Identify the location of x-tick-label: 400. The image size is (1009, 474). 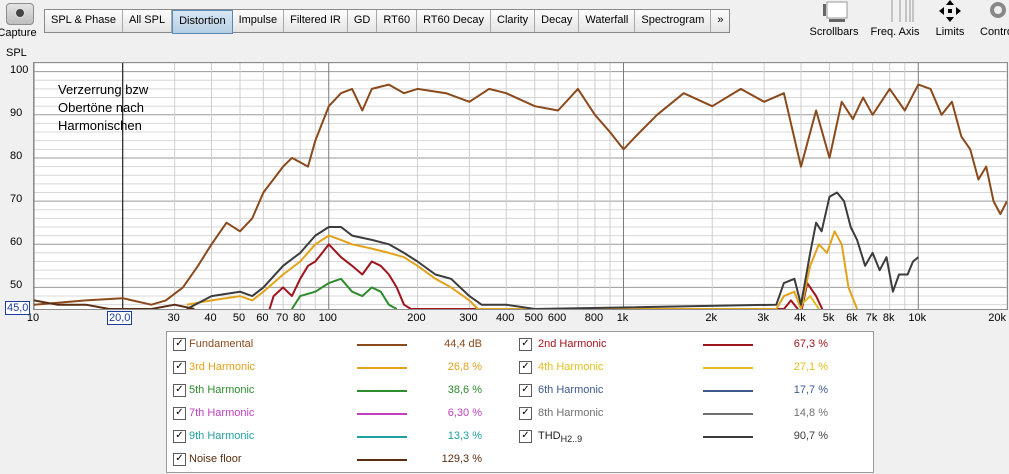
(505, 318).